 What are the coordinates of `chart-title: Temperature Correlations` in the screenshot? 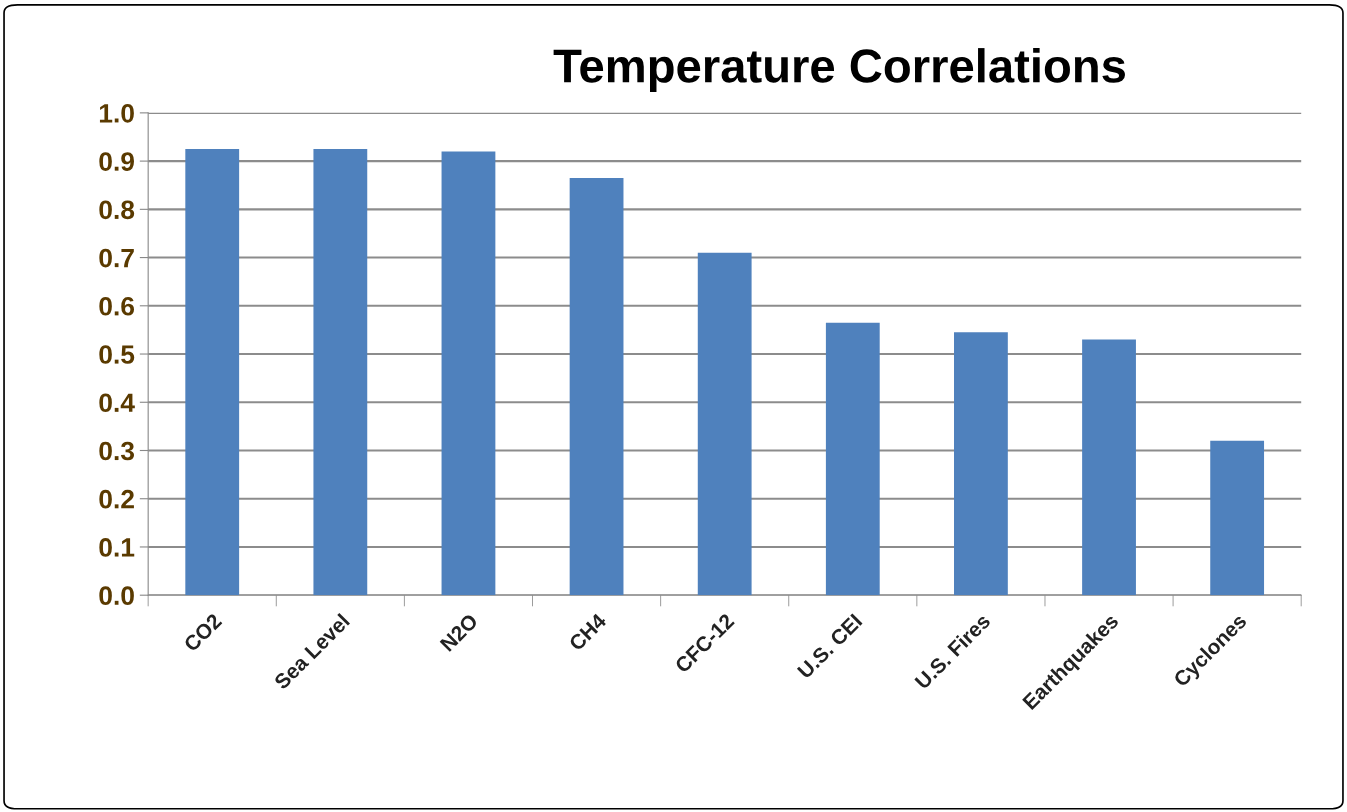 It's located at (839, 70).